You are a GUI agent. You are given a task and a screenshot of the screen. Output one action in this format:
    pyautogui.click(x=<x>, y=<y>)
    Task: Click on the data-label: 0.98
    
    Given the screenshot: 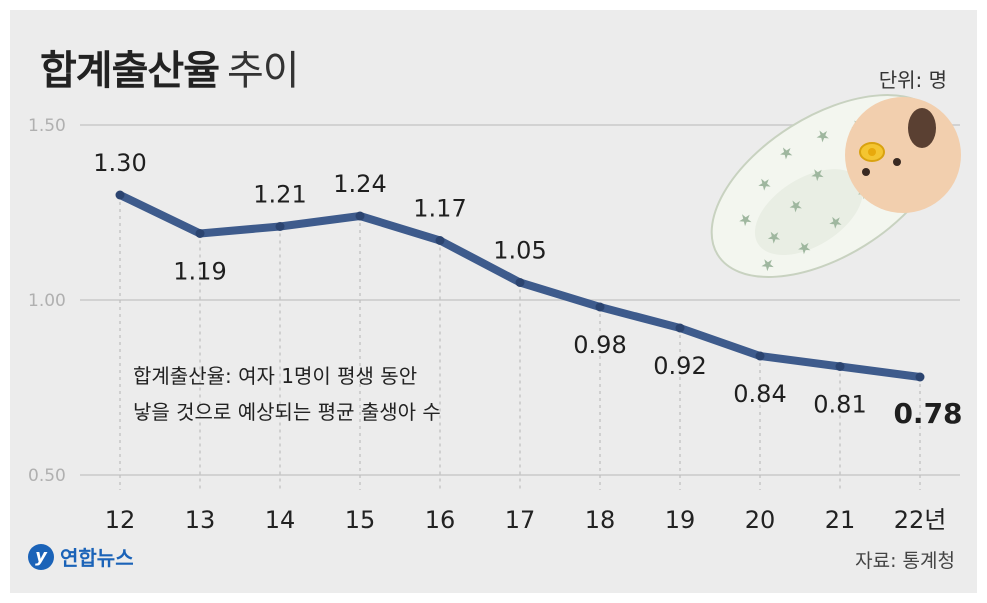 What is the action you would take?
    pyautogui.click(x=599, y=345)
    